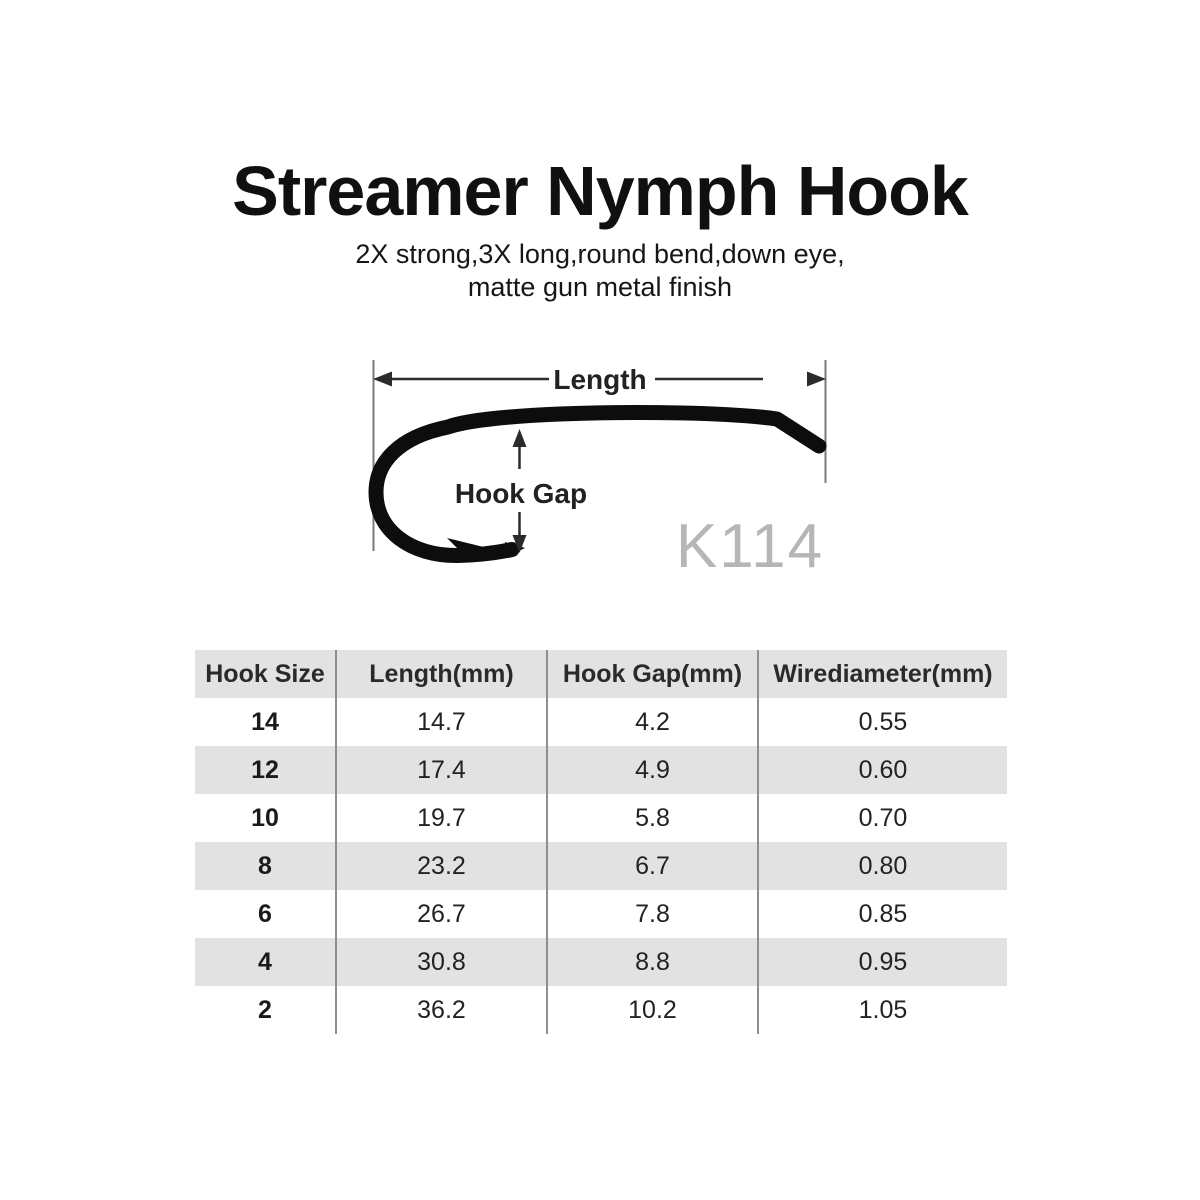 Image resolution: width=1200 pixels, height=1200 pixels. Describe the element at coordinates (750, 546) in the screenshot. I see `model-number-label: K114` at that location.